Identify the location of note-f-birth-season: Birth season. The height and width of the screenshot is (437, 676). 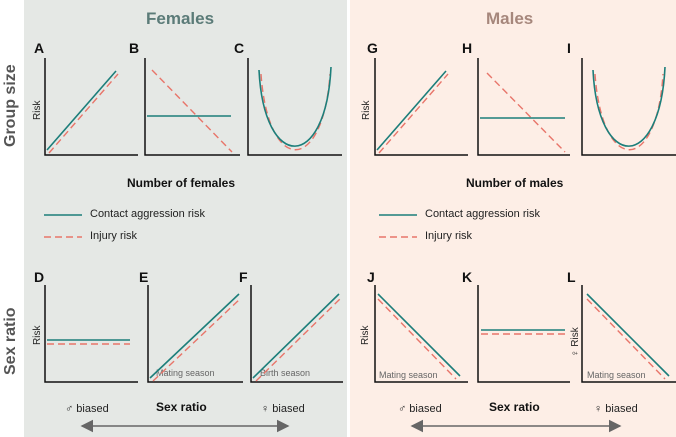
(285, 373).